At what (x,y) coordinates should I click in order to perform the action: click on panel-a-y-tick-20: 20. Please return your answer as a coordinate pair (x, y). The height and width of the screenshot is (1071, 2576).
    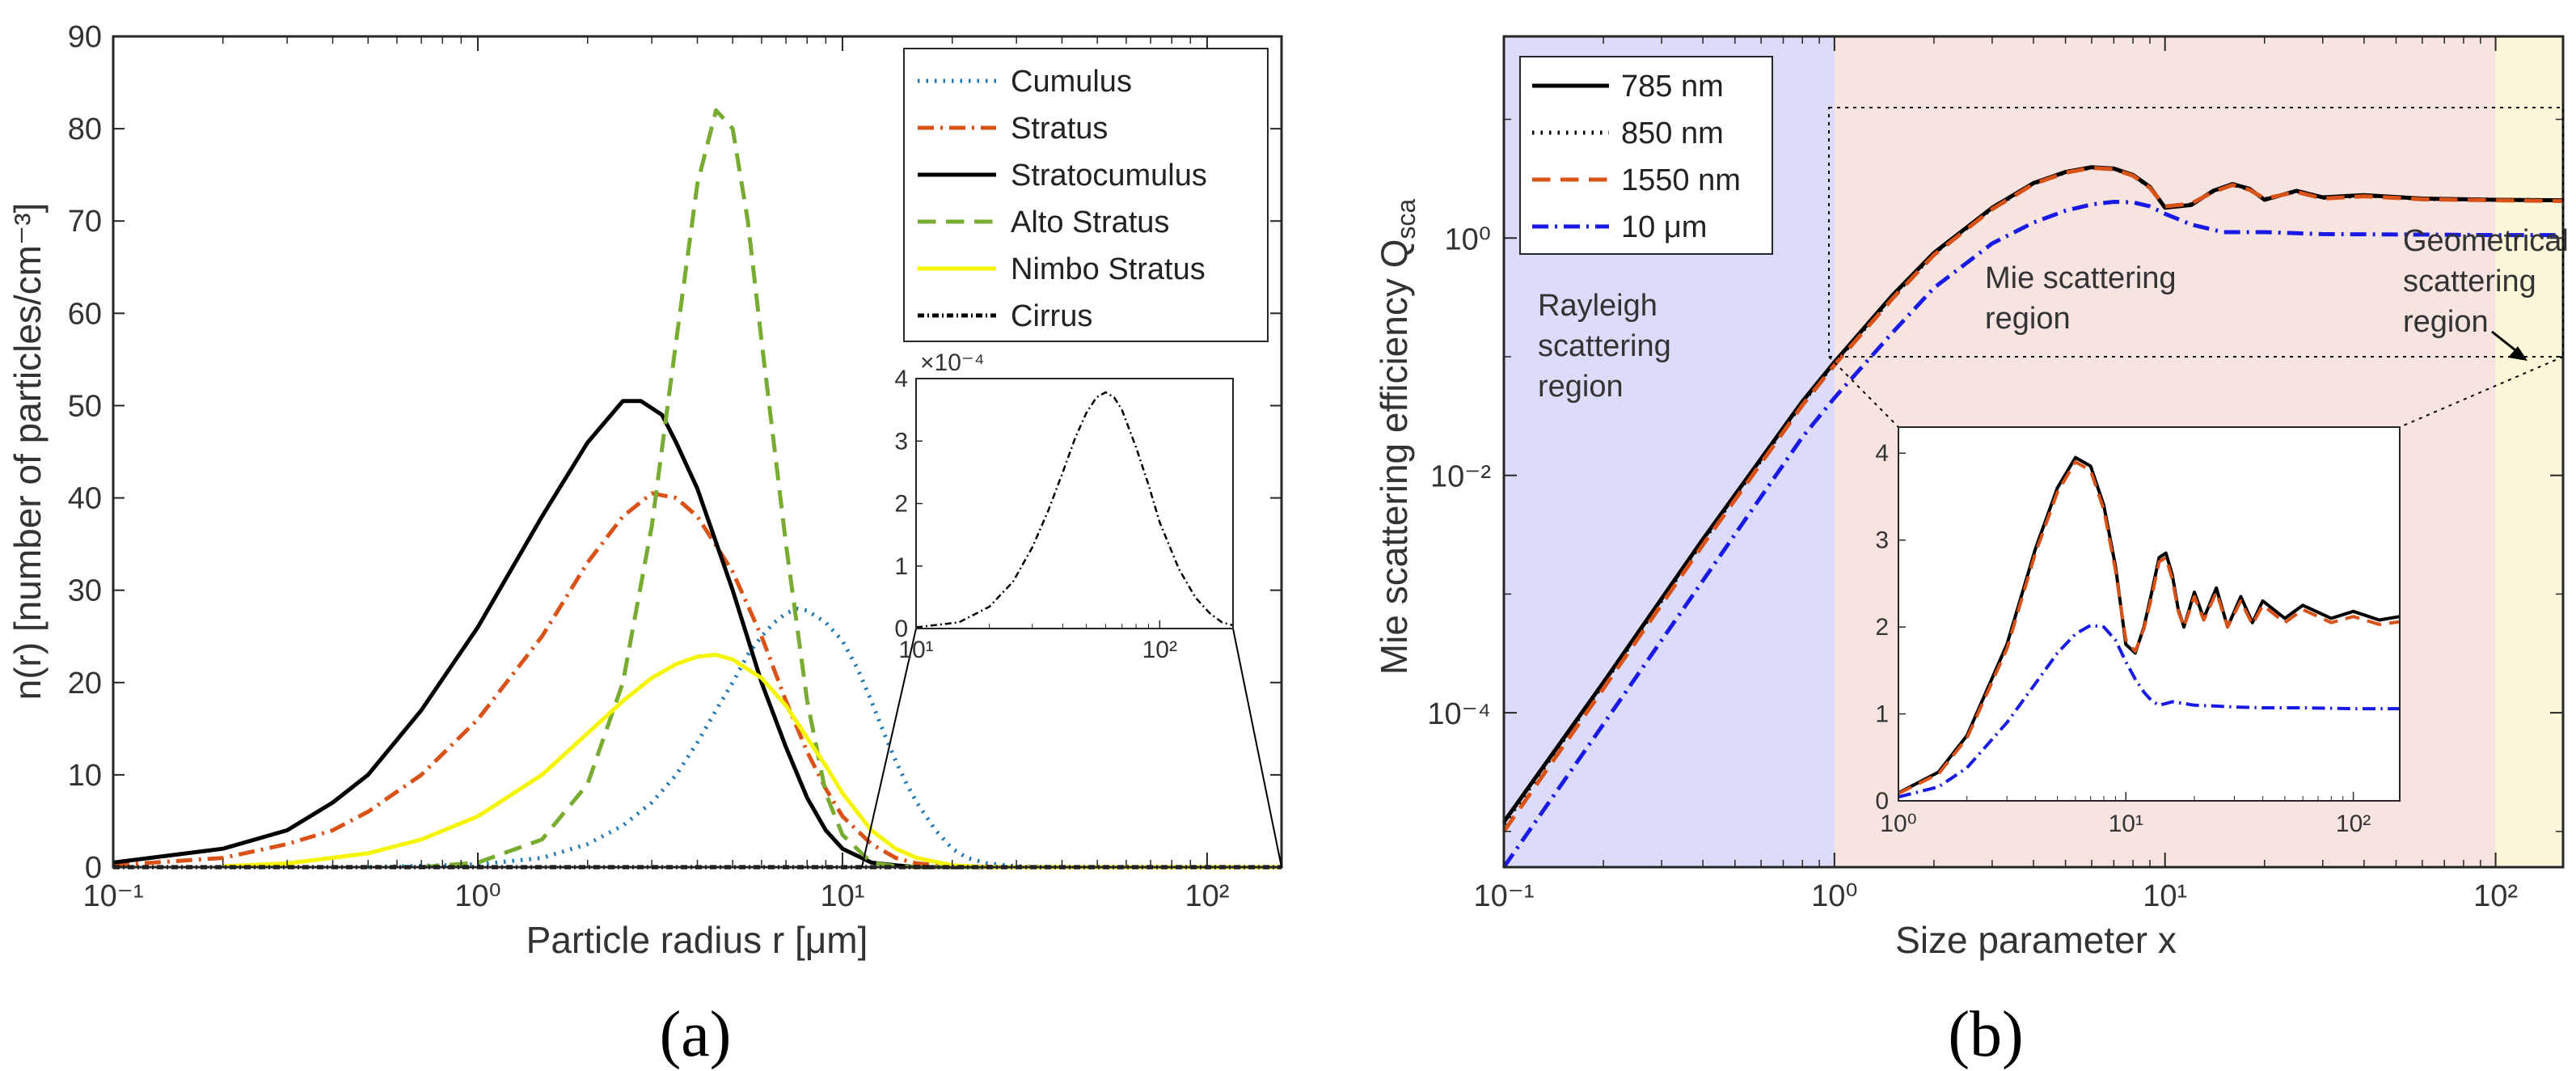
    Looking at the image, I should click on (85, 684).